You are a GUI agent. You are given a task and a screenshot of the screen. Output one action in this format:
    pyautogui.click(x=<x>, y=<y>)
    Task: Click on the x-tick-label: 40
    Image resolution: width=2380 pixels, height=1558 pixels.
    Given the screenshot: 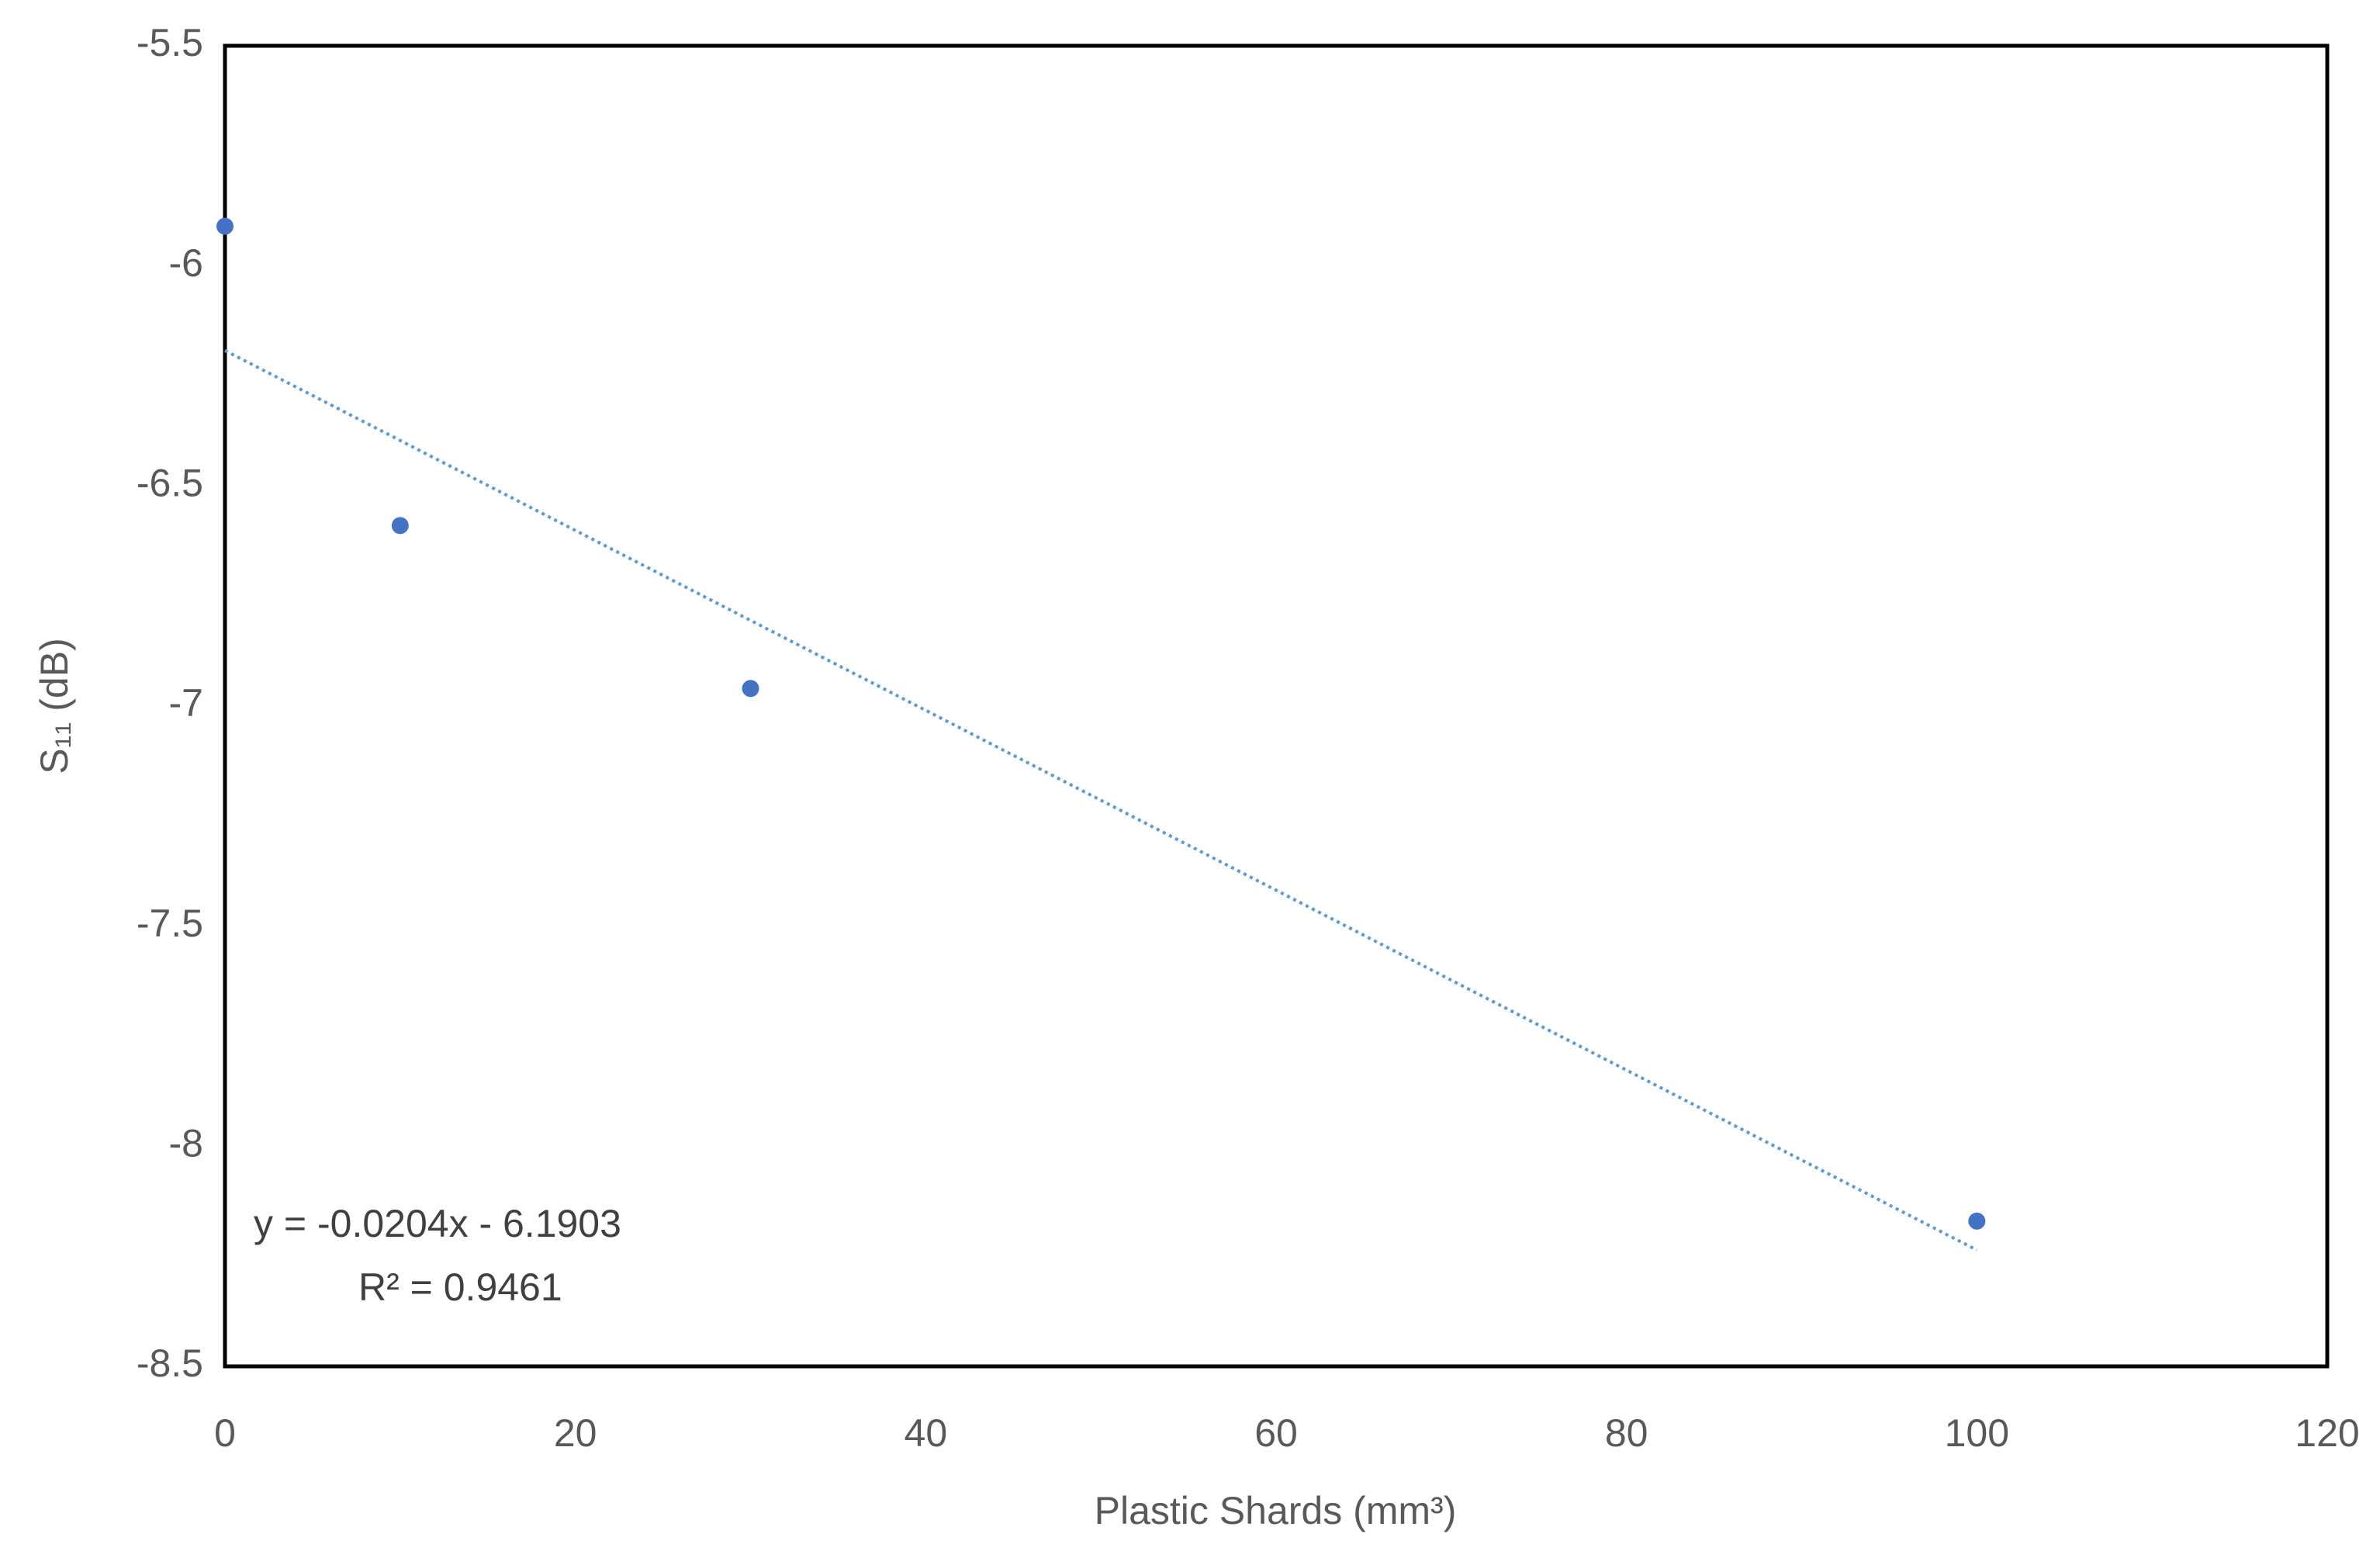 What is the action you would take?
    pyautogui.click(x=926, y=1433)
    